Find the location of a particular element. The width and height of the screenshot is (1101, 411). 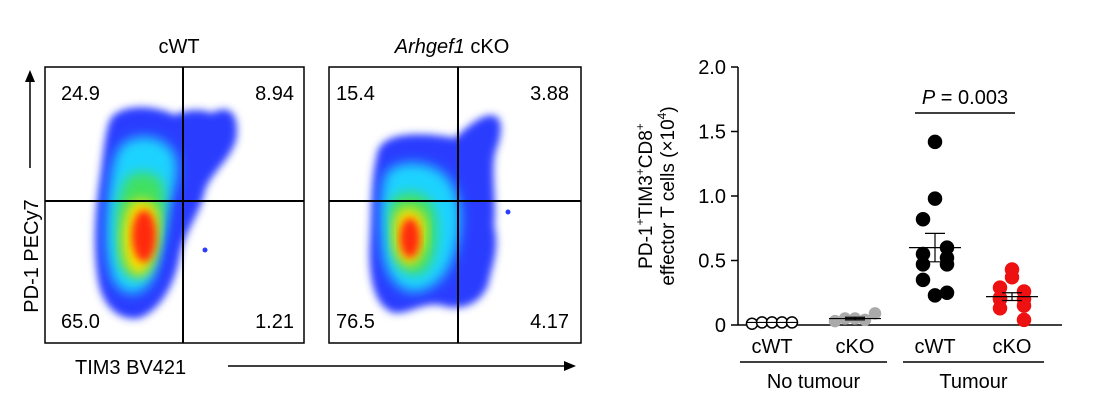

flow-y-axis: PD-1 PECy7 is located at coordinates (32, 191).